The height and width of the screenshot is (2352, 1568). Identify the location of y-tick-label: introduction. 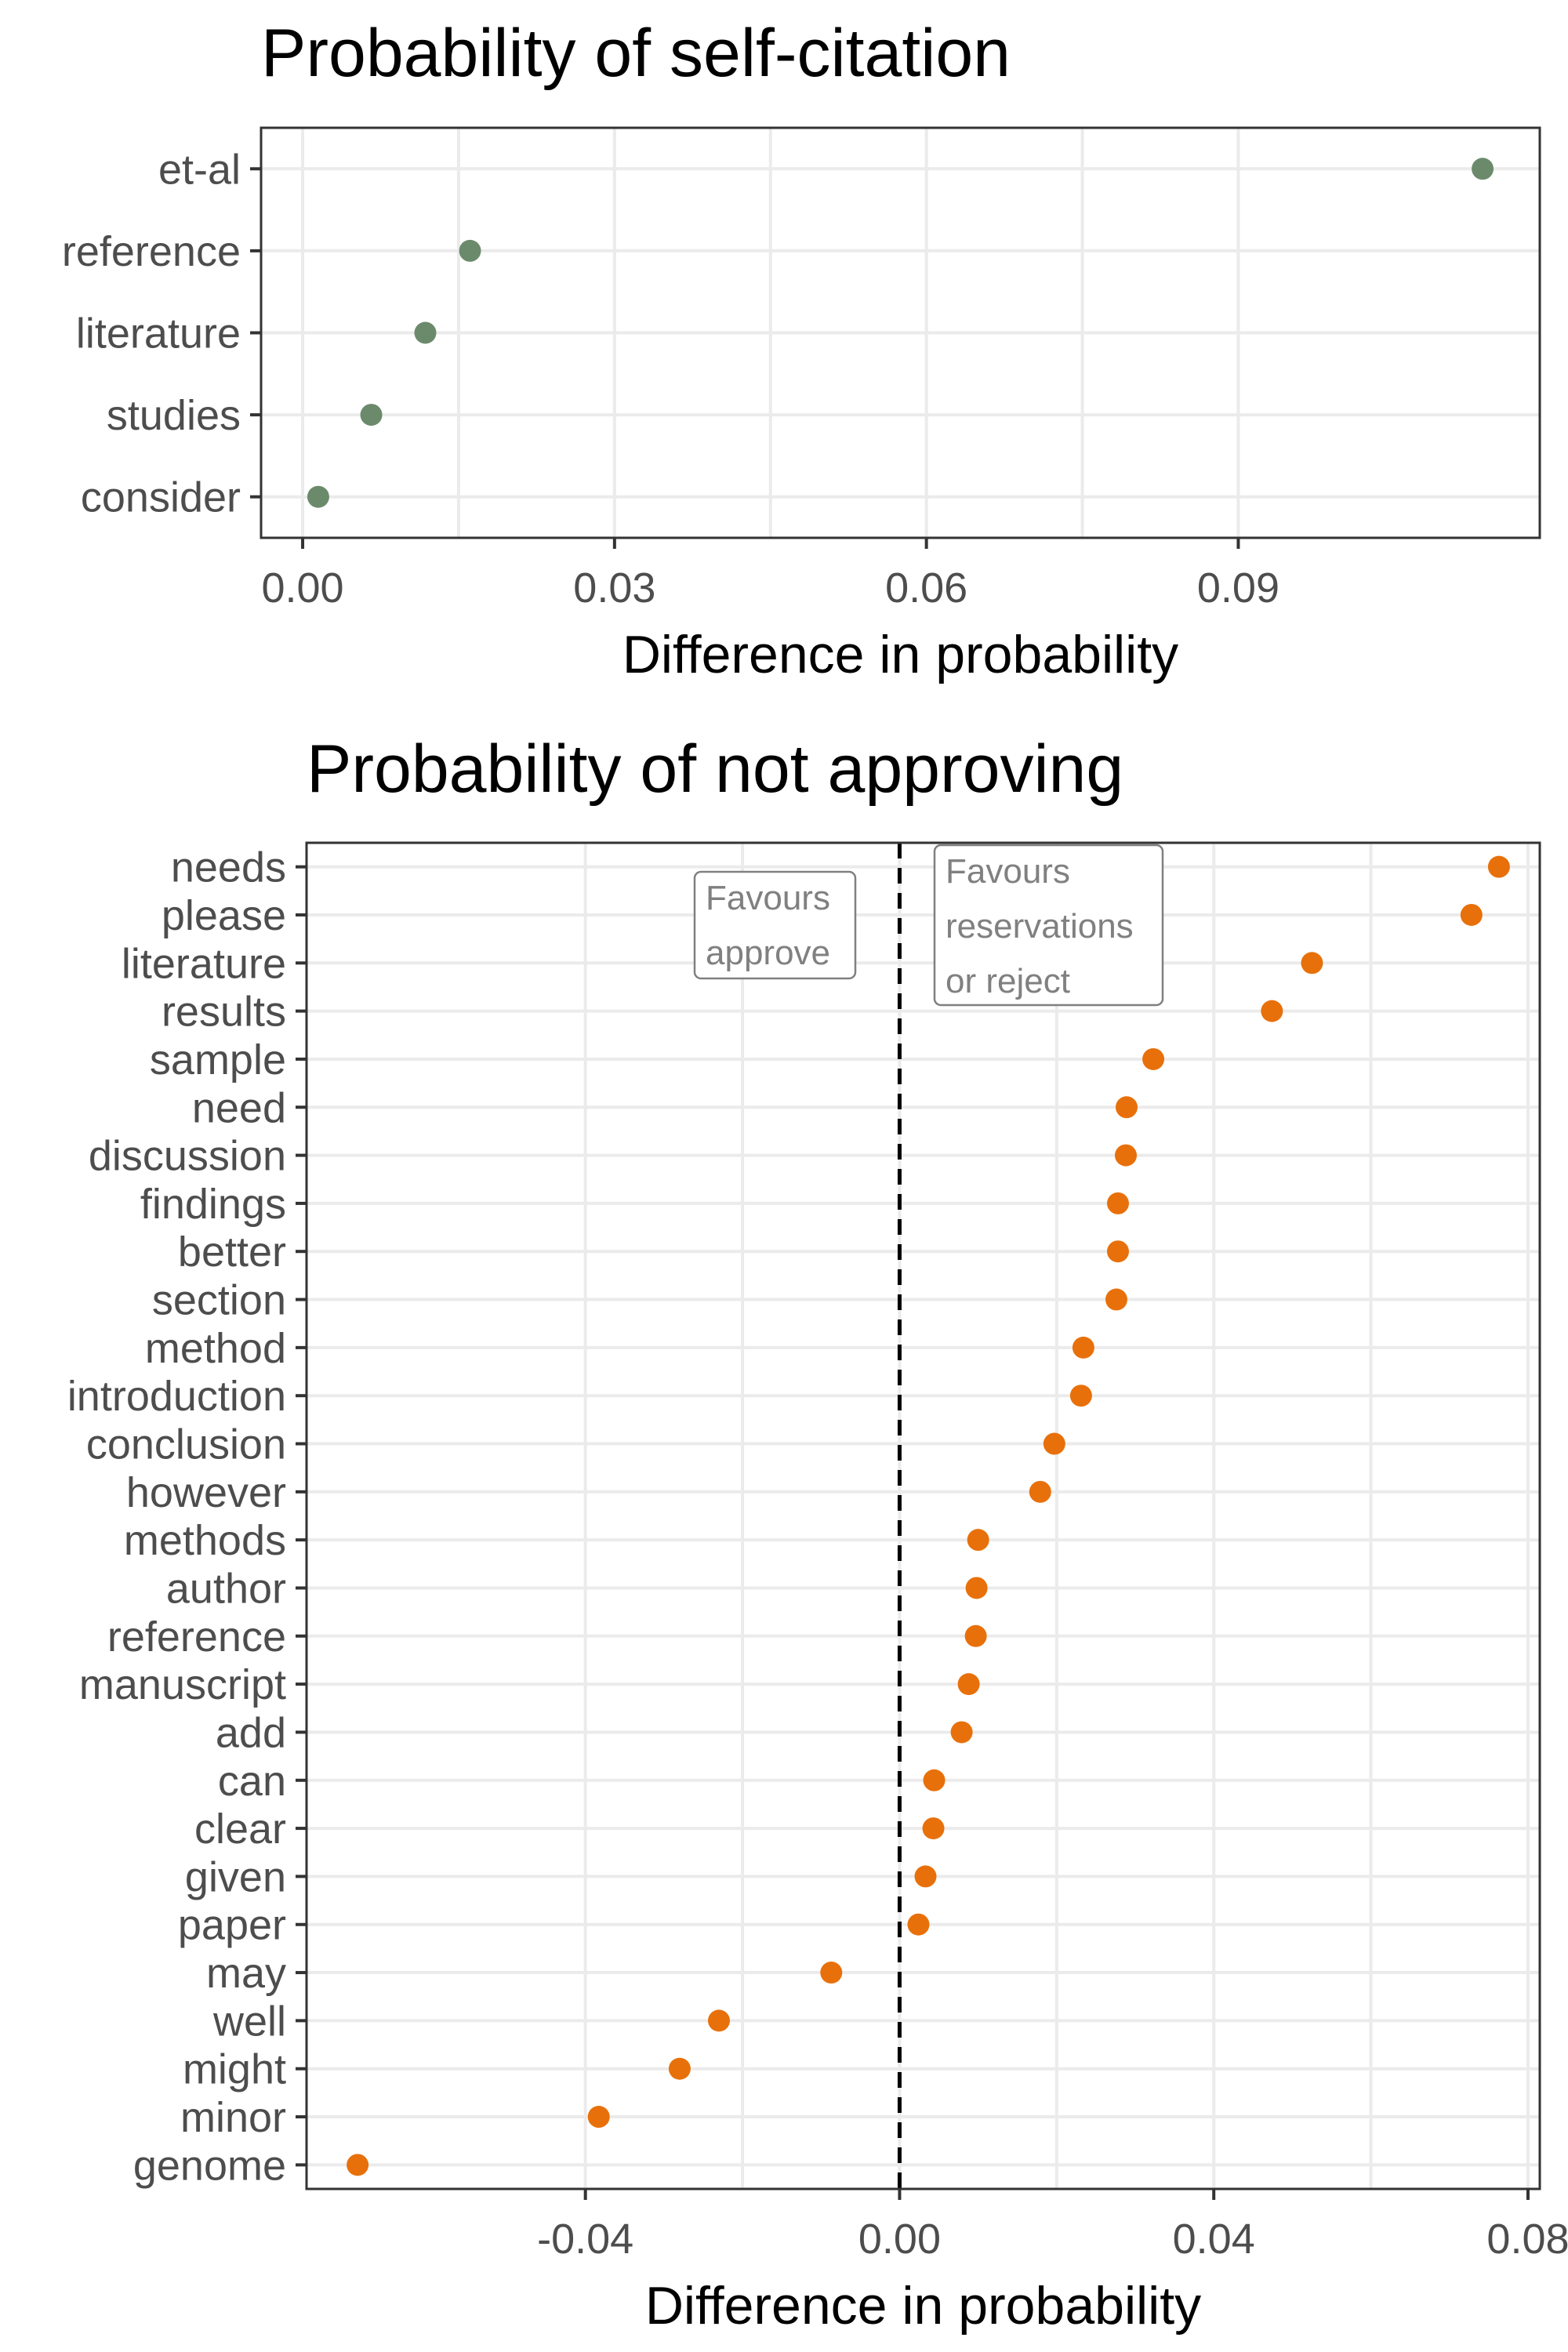
(176, 1396).